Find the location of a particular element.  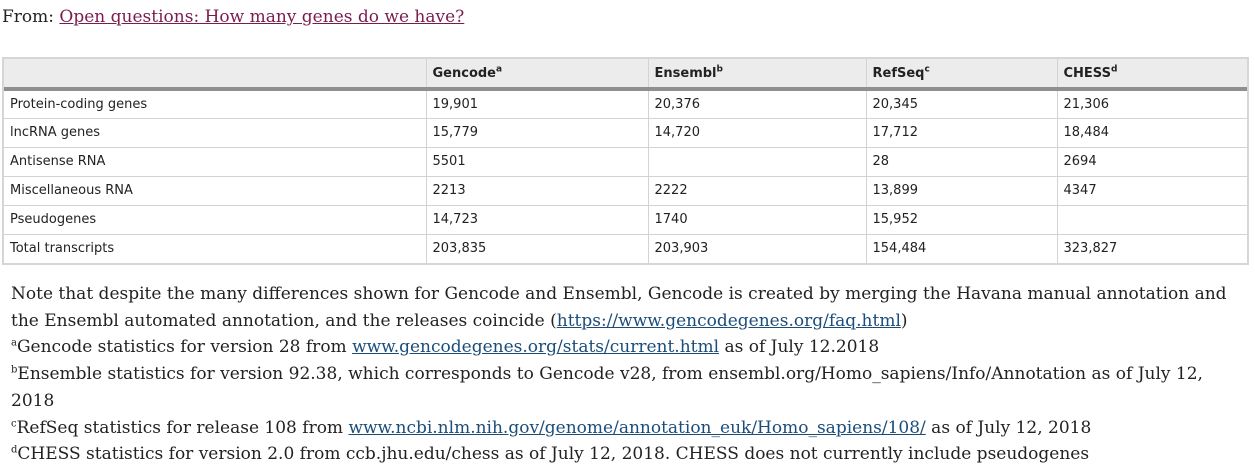

source-prefix: From: is located at coordinates (28, 17).